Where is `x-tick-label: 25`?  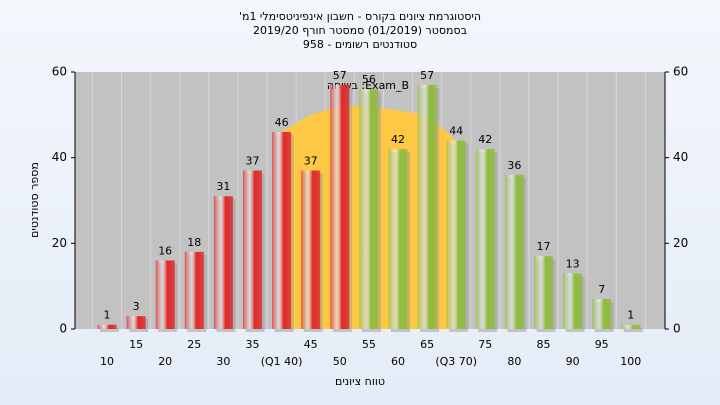 x-tick-label: 25 is located at coordinates (194, 344).